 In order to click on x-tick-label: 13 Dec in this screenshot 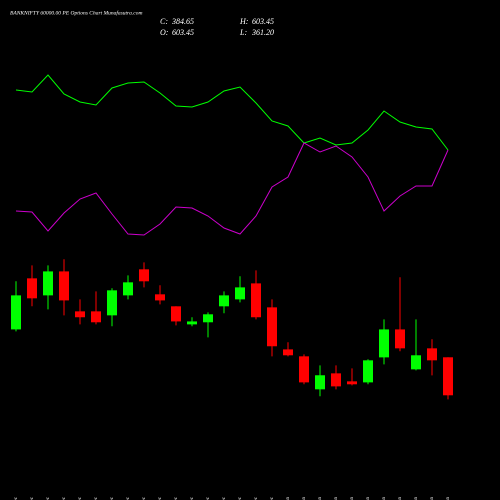, I will do `click(96, 498)`.